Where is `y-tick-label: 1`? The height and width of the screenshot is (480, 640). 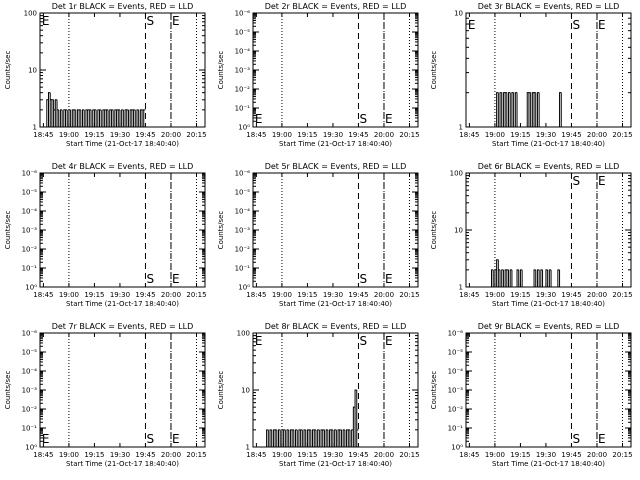 y-tick-label: 1 is located at coordinates (461, 128).